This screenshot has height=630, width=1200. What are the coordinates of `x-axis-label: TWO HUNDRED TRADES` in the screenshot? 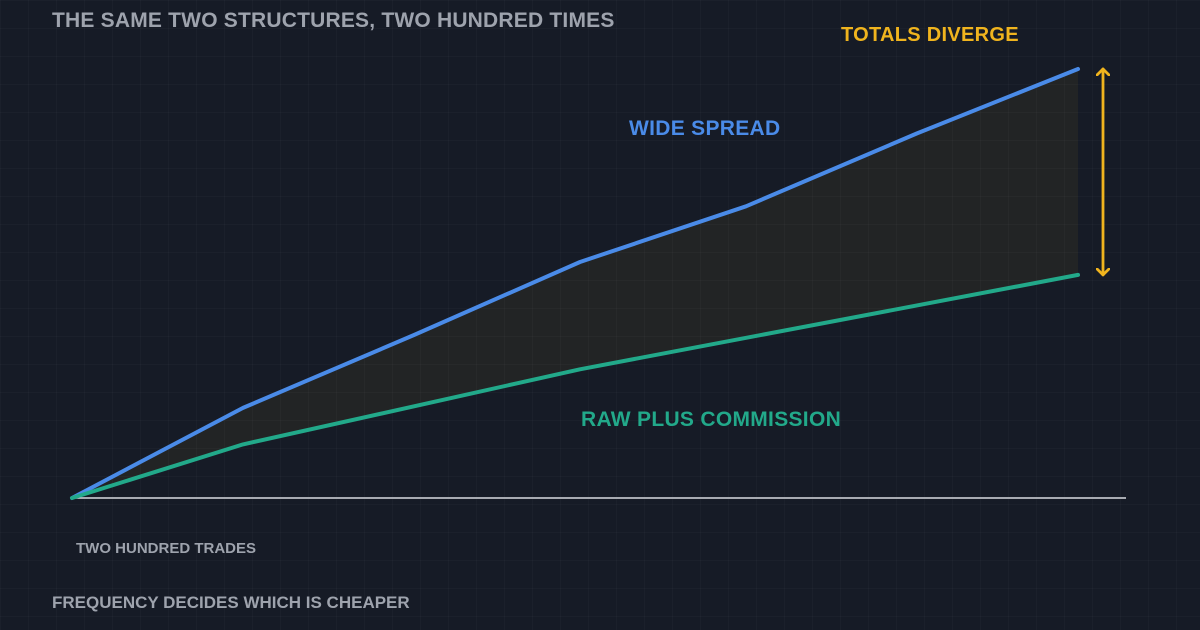 It's located at (166, 548).